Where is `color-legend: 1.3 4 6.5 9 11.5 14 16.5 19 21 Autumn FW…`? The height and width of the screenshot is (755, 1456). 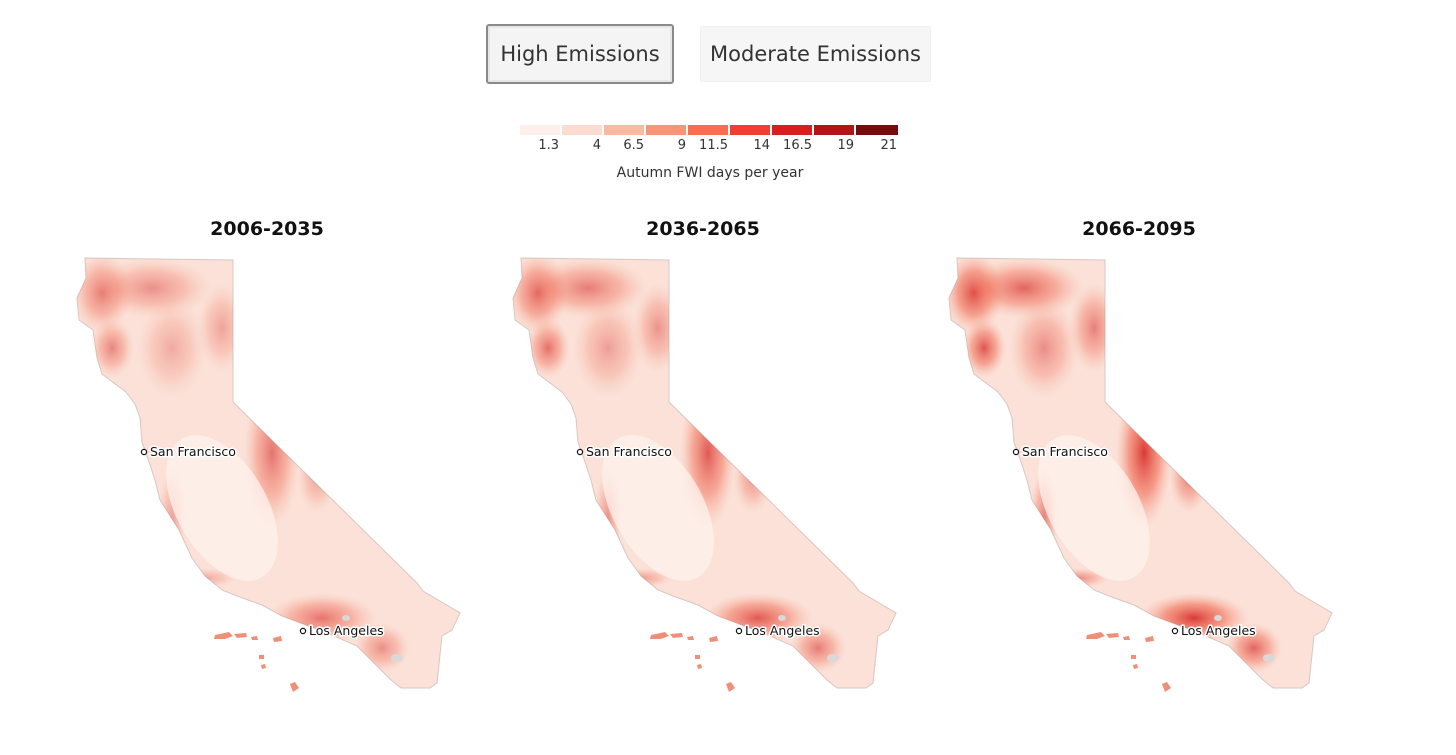 color-legend: 1.3 4 6.5 9 11.5 14 16.5 19 21 Autumn FW… is located at coordinates (710, 155).